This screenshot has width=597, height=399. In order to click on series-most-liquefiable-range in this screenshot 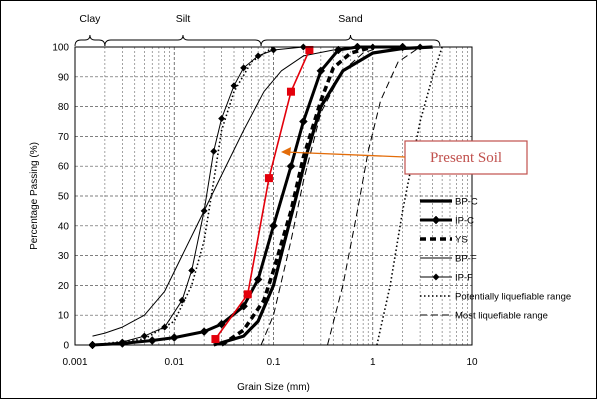, I will do `click(374, 196)`.